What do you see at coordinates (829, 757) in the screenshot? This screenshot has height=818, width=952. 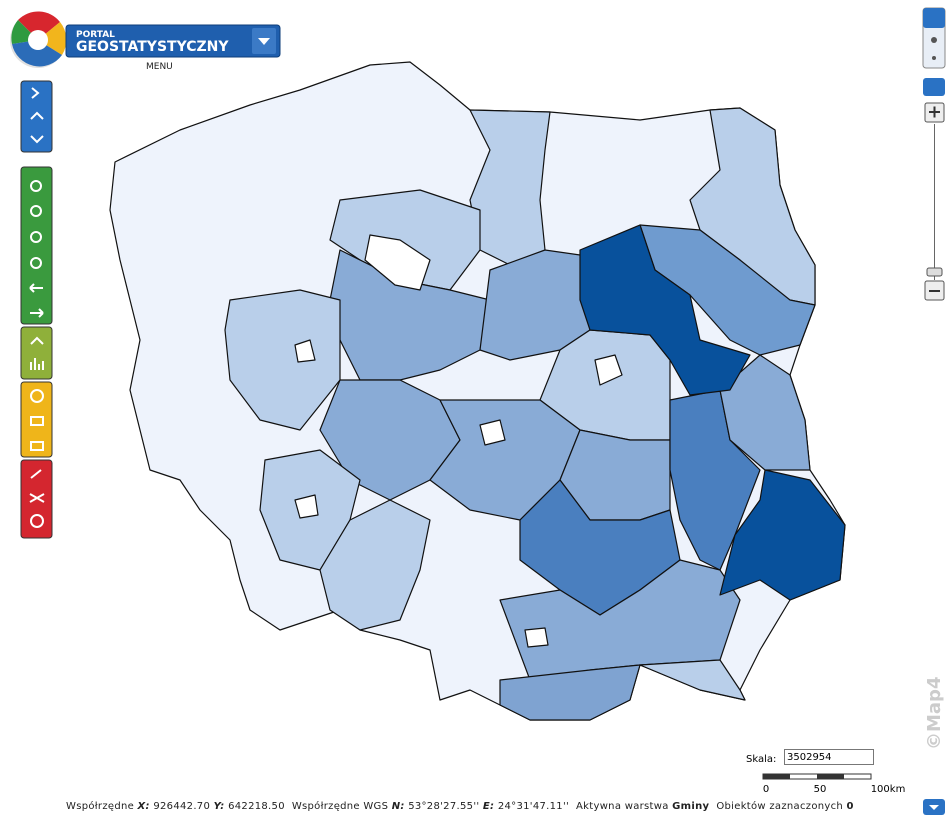 I see `scale-input` at bounding box center [829, 757].